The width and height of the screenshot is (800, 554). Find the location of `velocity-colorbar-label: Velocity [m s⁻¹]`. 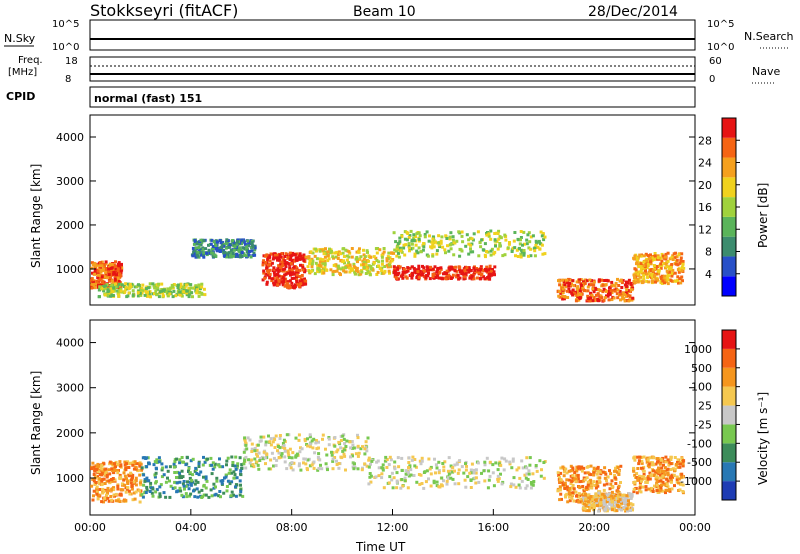

velocity-colorbar-label: Velocity [m s⁻¹] is located at coordinates (763, 438).